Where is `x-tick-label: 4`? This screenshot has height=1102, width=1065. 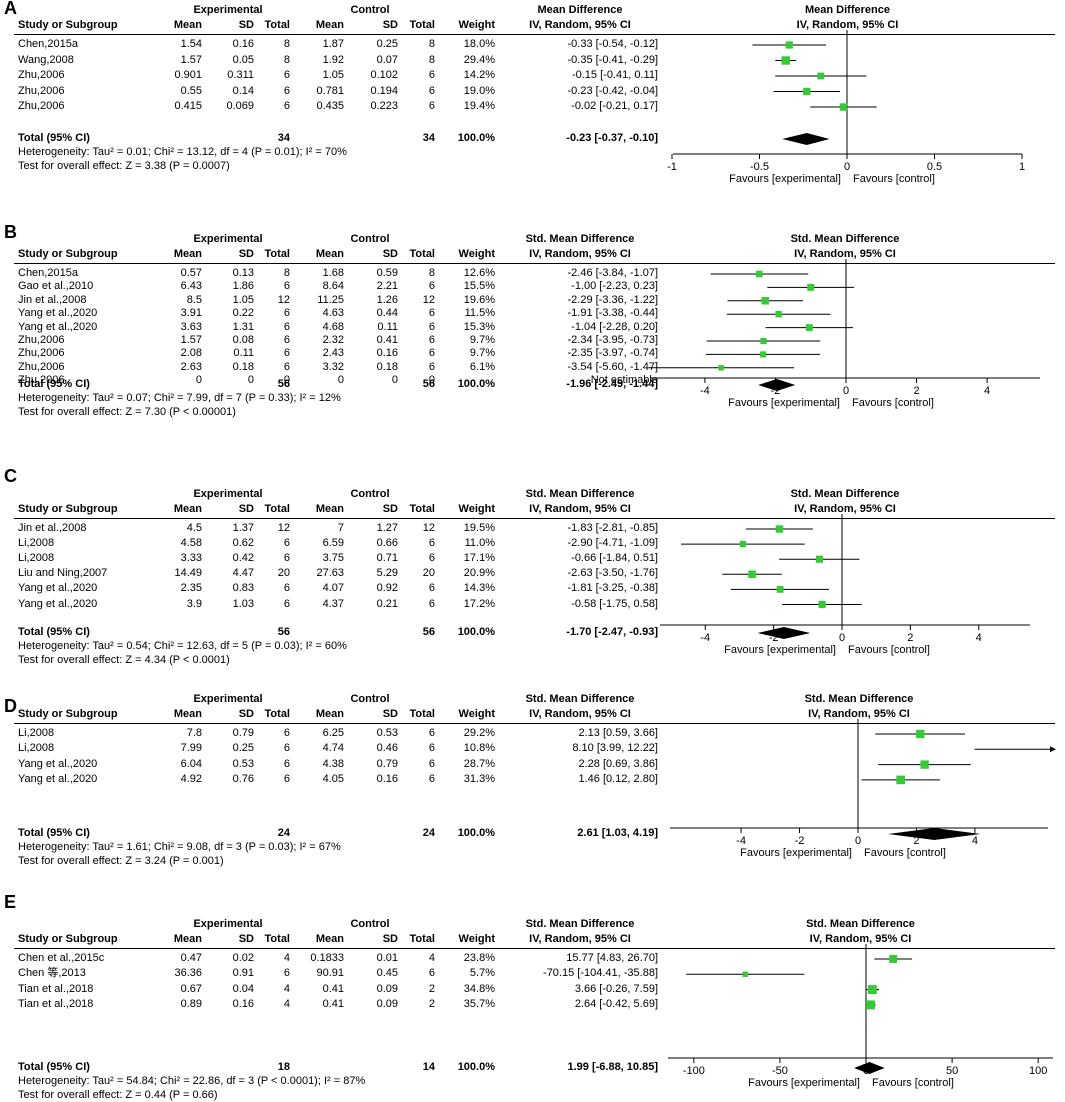
x-tick-label: 4 is located at coordinates (979, 638).